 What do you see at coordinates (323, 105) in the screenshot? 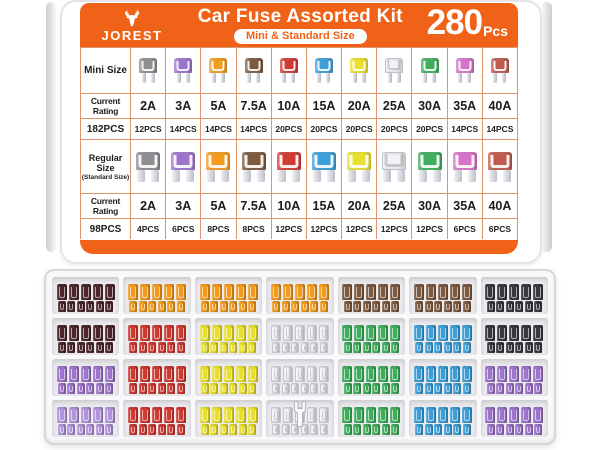
I see `mini-rating-15A: 15A` at bounding box center [323, 105].